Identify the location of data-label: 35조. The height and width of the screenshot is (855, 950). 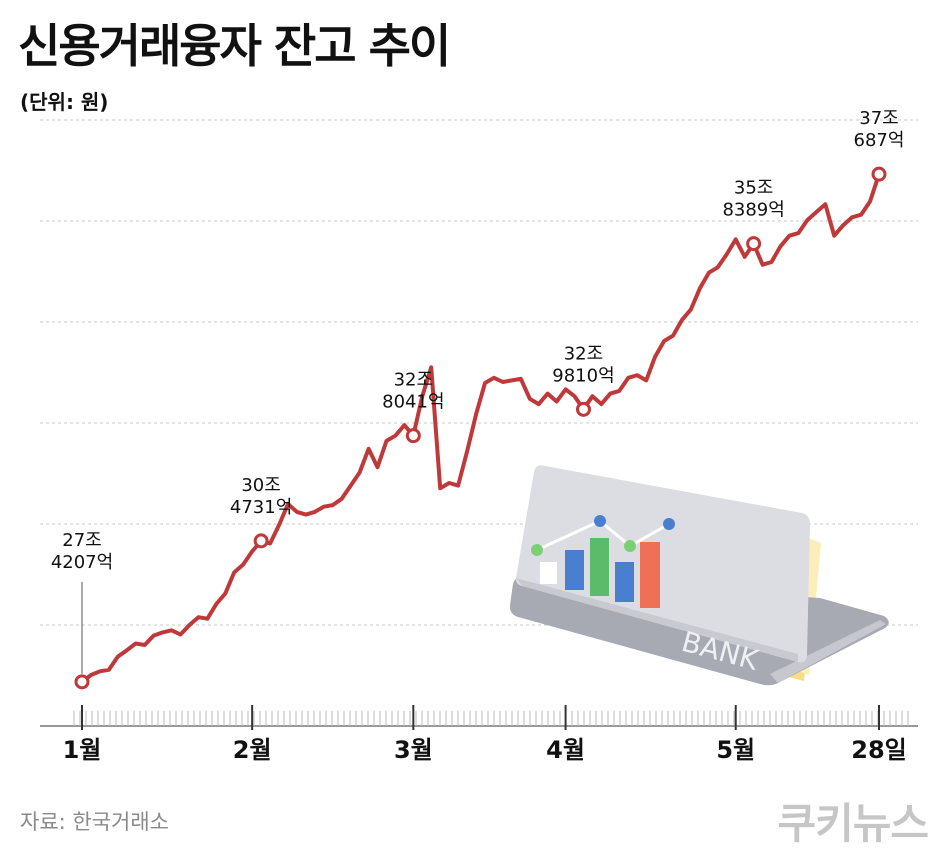
(753, 188).